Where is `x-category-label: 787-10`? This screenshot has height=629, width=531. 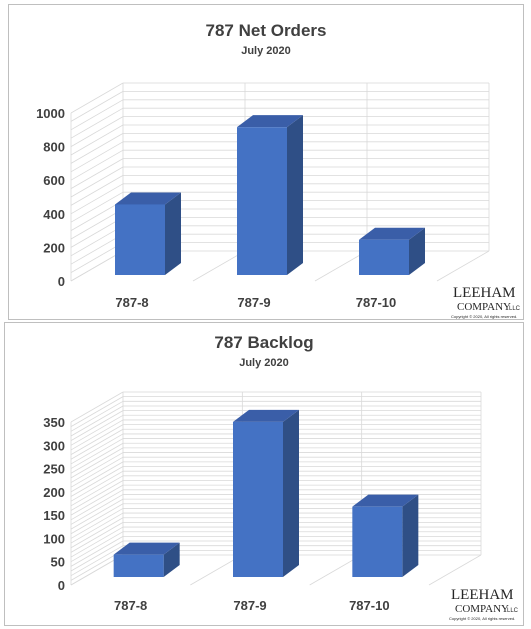 x-category-label: 787-10 is located at coordinates (376, 302).